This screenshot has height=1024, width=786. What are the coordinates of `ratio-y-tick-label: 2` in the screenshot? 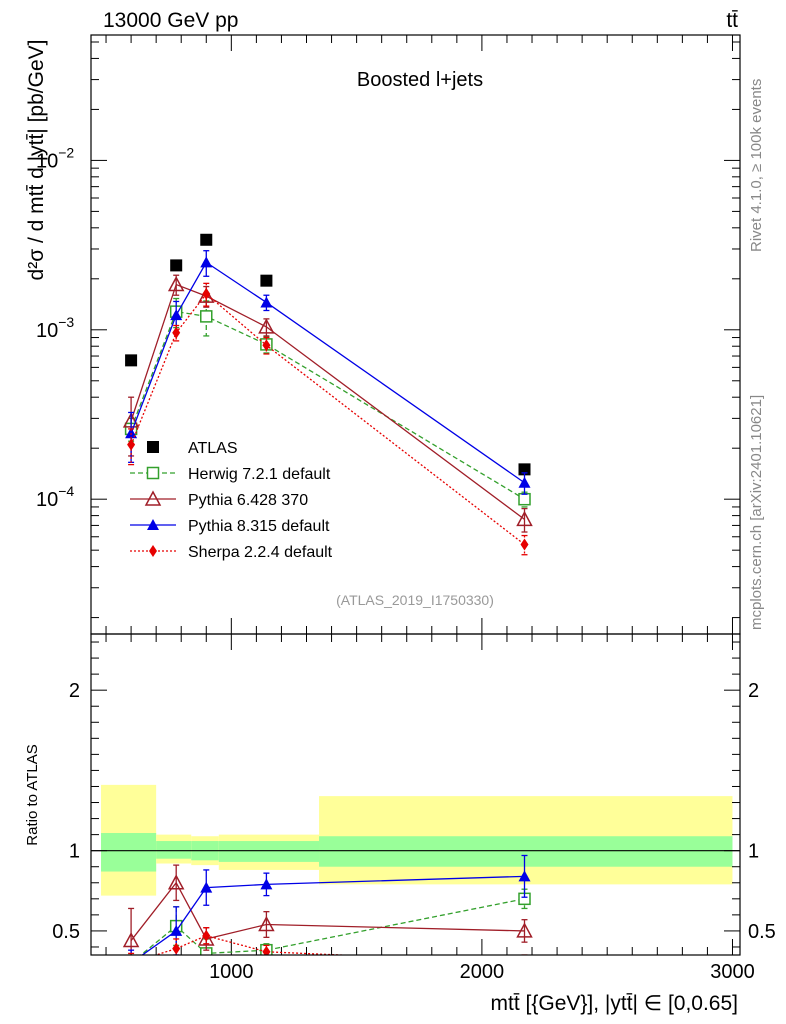 It's located at (74, 691).